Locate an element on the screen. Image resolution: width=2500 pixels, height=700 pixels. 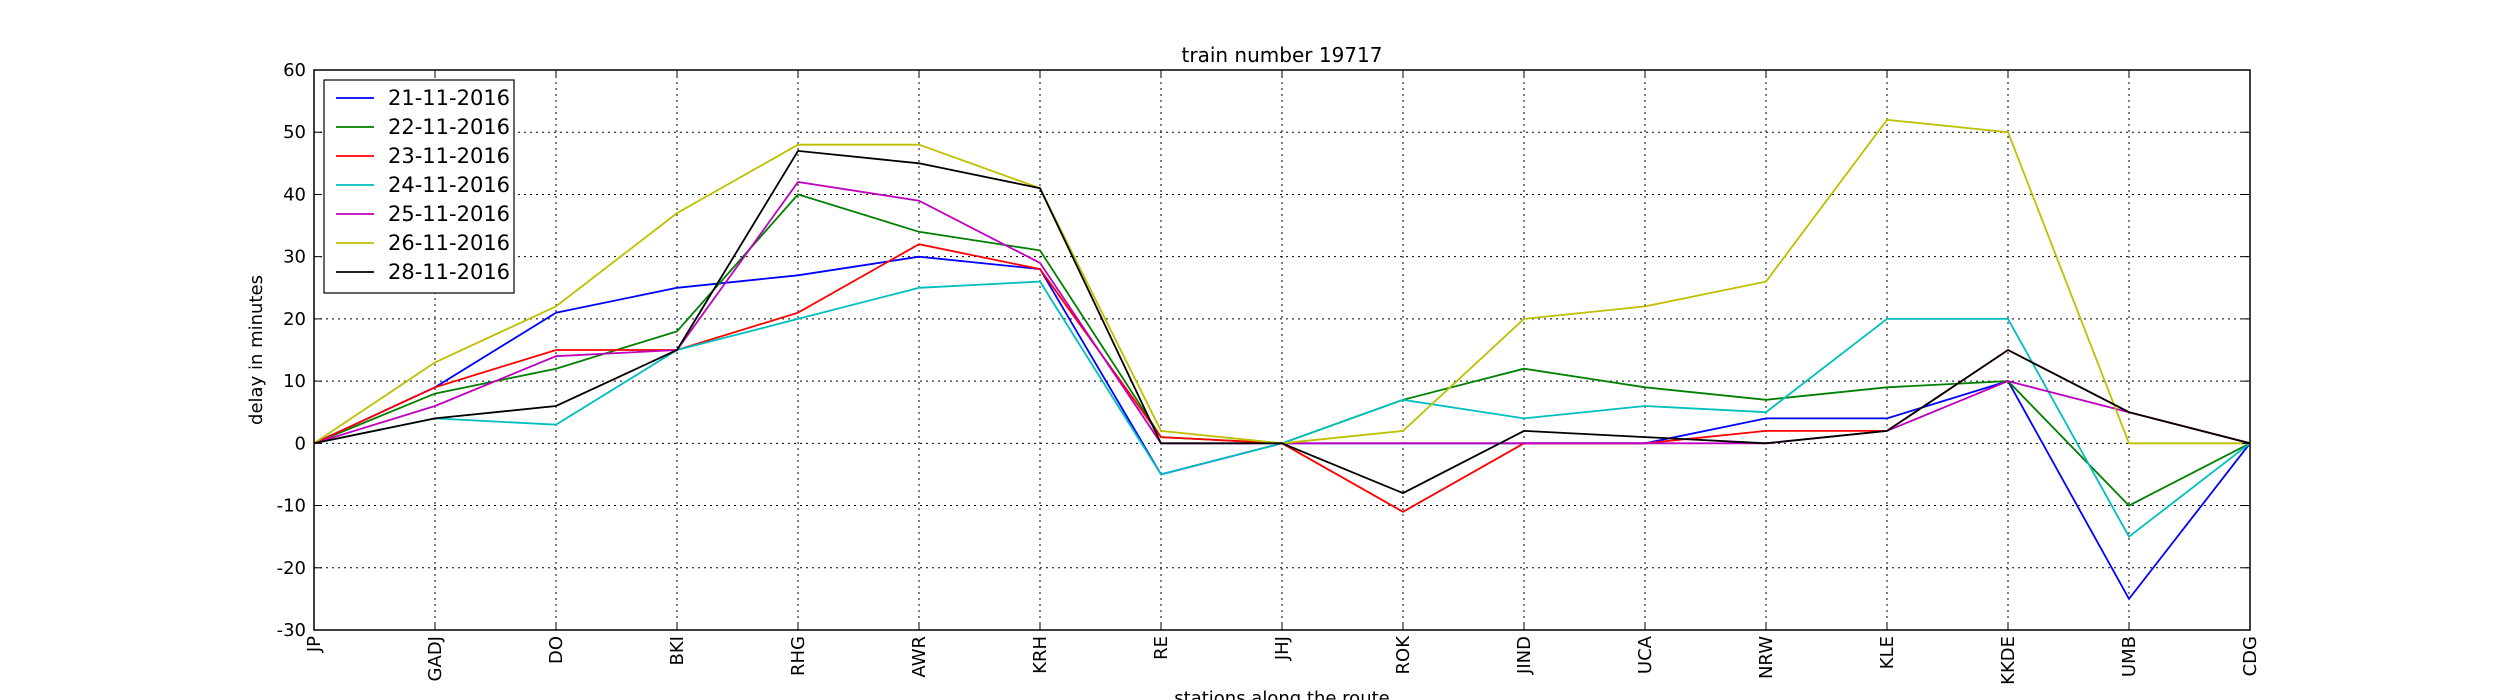
x-tick-label: JHJ is located at coordinates (1282, 648).